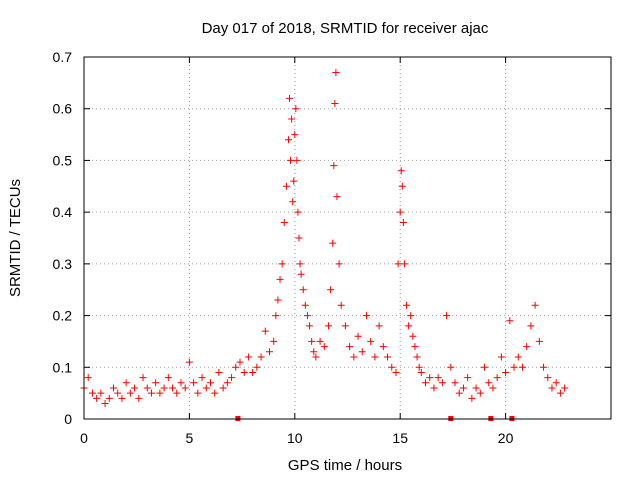 This screenshot has height=480, width=640. I want to click on x-tick-label: 0, so click(84, 438).